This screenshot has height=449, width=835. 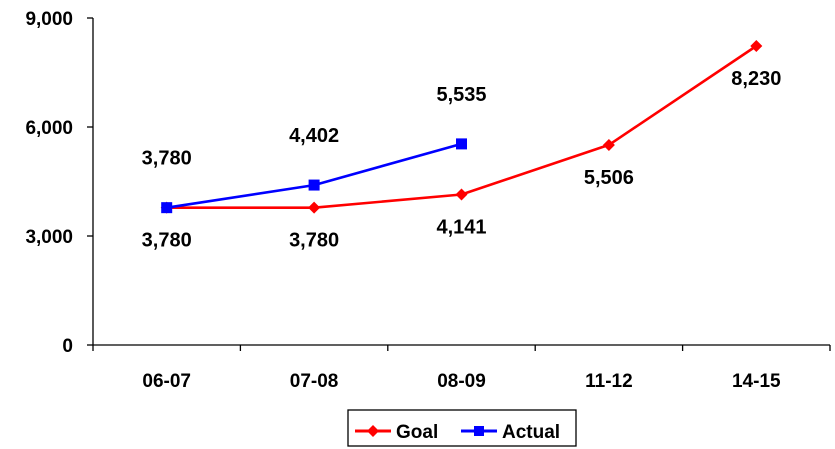 I want to click on legend-box, so click(x=462, y=428).